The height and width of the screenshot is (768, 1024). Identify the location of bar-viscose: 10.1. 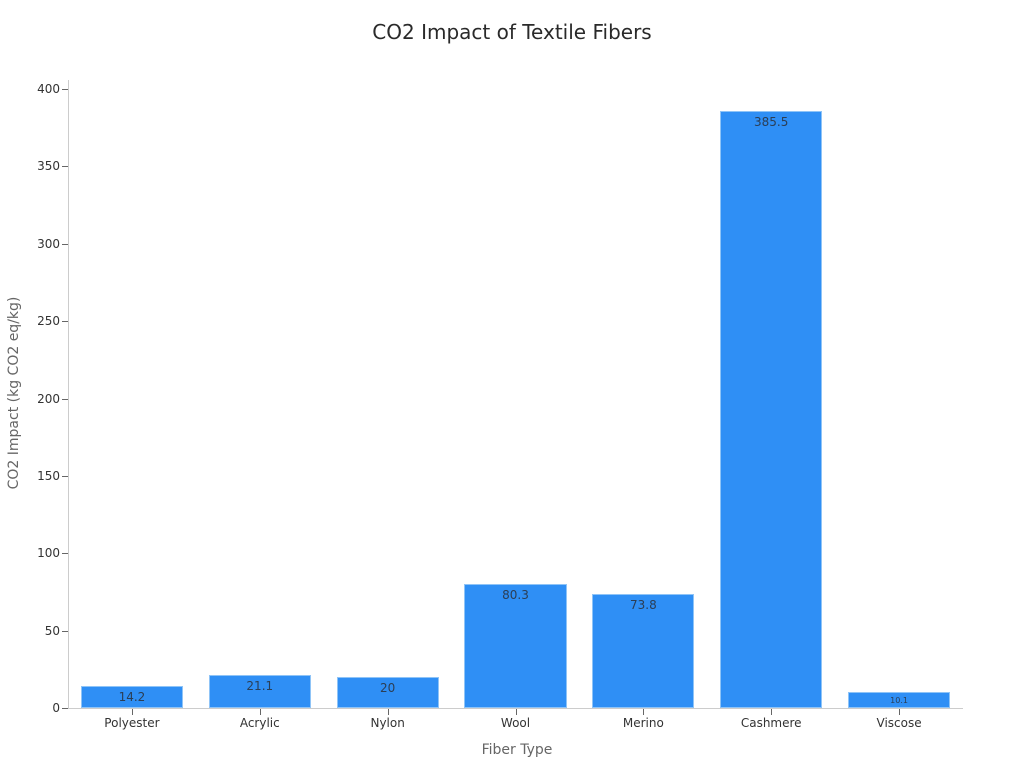
(899, 700).